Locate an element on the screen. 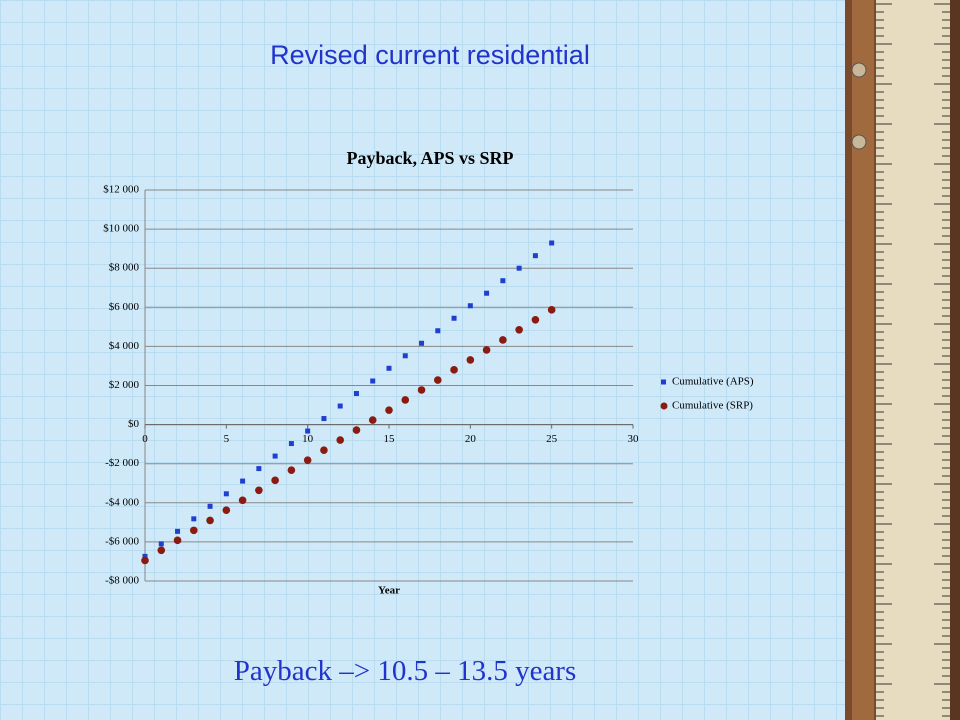 This screenshot has height=720, width=960. ruler-side is located at coordinates (955, 360).